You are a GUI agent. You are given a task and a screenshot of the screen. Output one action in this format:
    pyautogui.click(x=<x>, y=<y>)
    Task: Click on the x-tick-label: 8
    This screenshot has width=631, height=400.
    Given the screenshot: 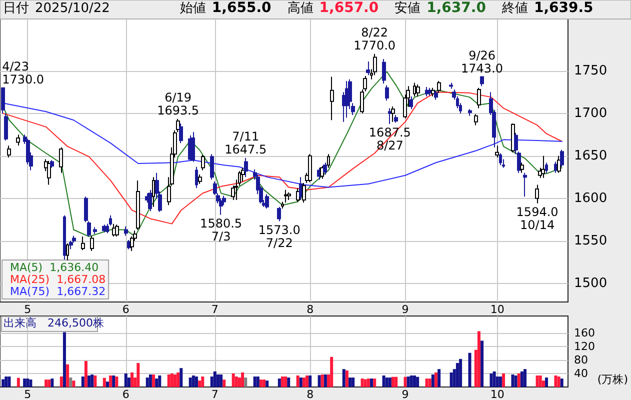 What is the action you would take?
    pyautogui.click(x=310, y=309)
    